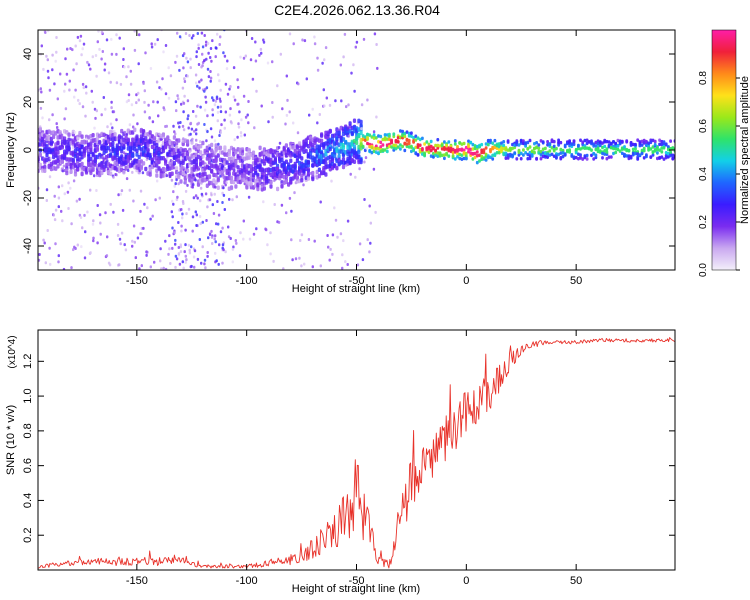 The image size is (750, 600). I want to click on y-tick-label: 0.6, so click(28, 465).